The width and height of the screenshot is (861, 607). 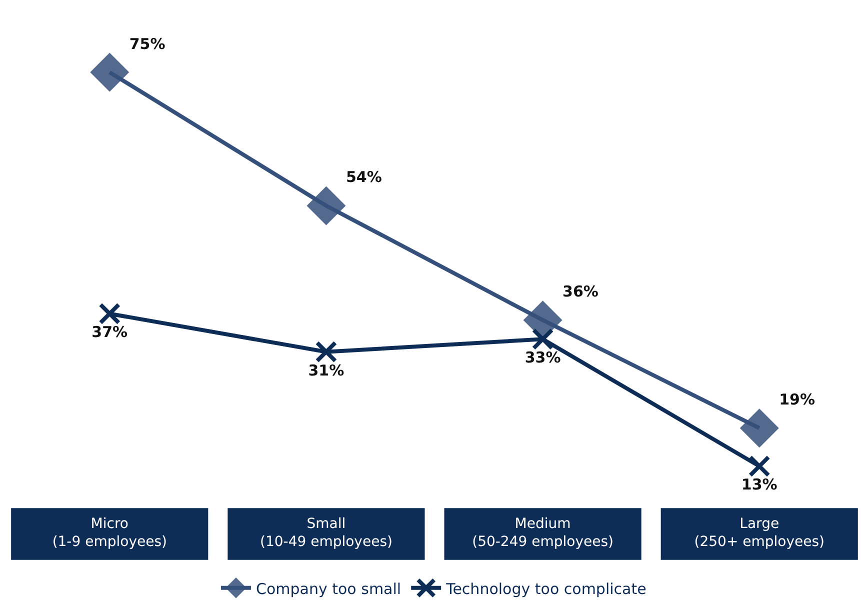 I want to click on x-tick-label: Micro (1-9 employees), so click(x=109, y=533).